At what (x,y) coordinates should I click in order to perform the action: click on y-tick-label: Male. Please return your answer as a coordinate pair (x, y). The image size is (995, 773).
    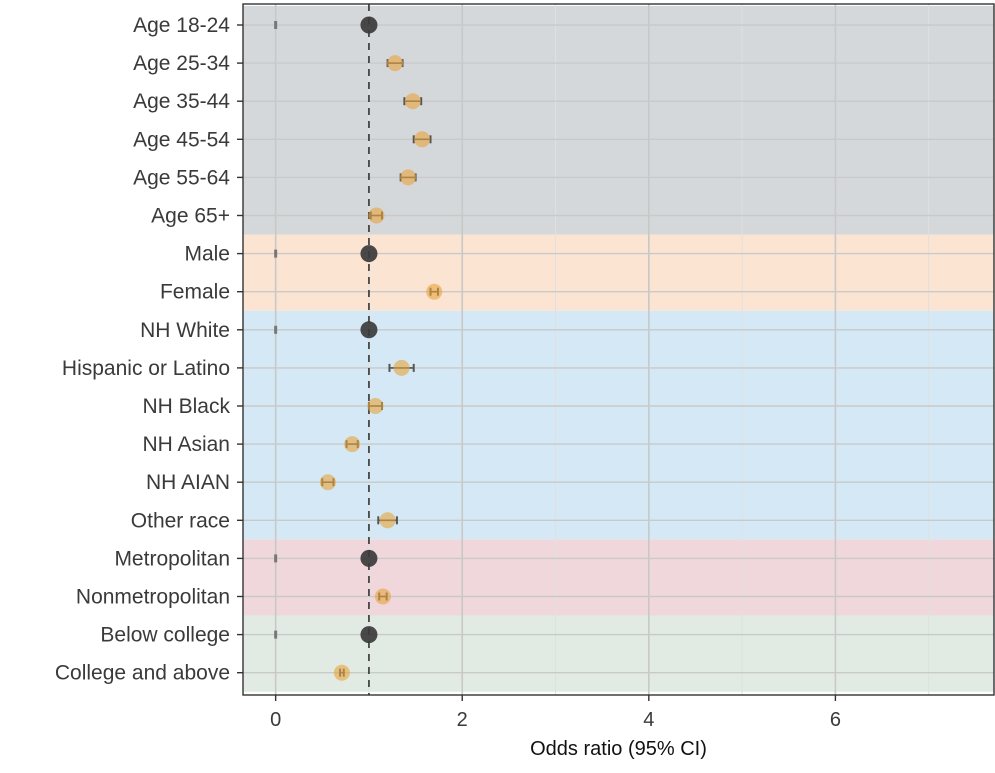
    Looking at the image, I should click on (207, 254).